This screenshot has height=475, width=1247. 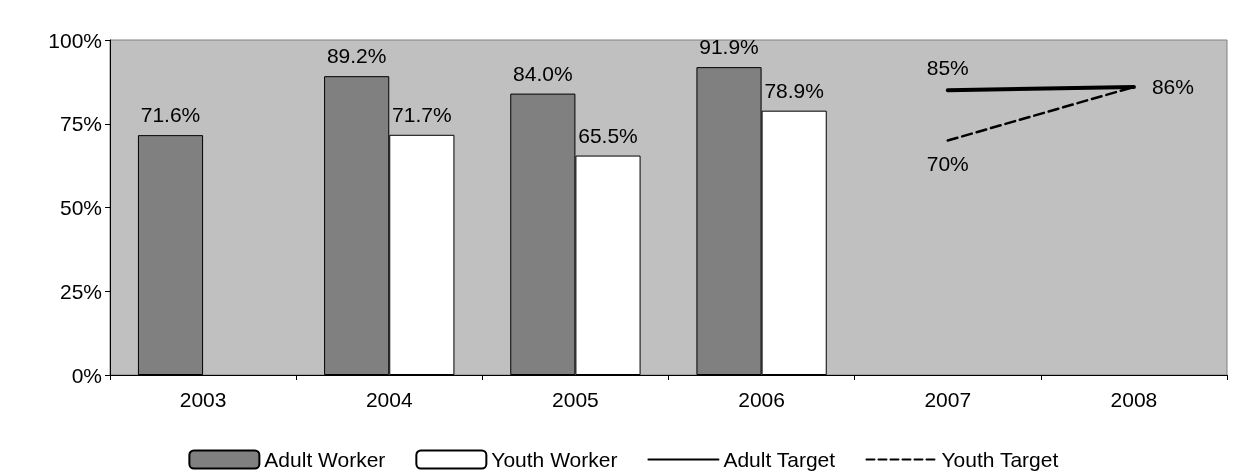 What do you see at coordinates (554, 459) in the screenshot?
I see `legend-label: Youth Worker` at bounding box center [554, 459].